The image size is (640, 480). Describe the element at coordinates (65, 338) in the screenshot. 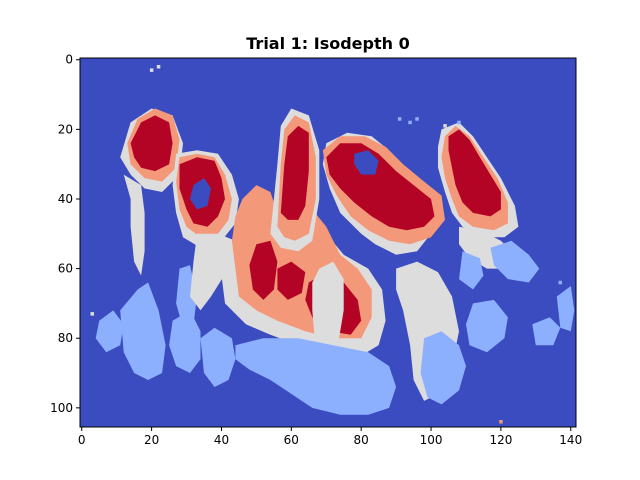

I see `y-tick-label: 80` at that location.